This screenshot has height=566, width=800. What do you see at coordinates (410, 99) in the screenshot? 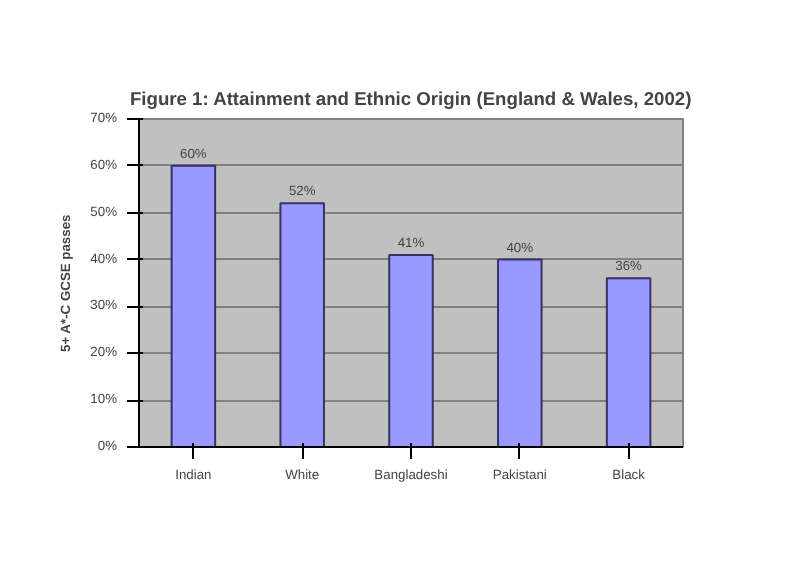
I see `chart-title: Figure 1: Attainment and Ethnic Origin (England & Wales, 2002)` at bounding box center [410, 99].